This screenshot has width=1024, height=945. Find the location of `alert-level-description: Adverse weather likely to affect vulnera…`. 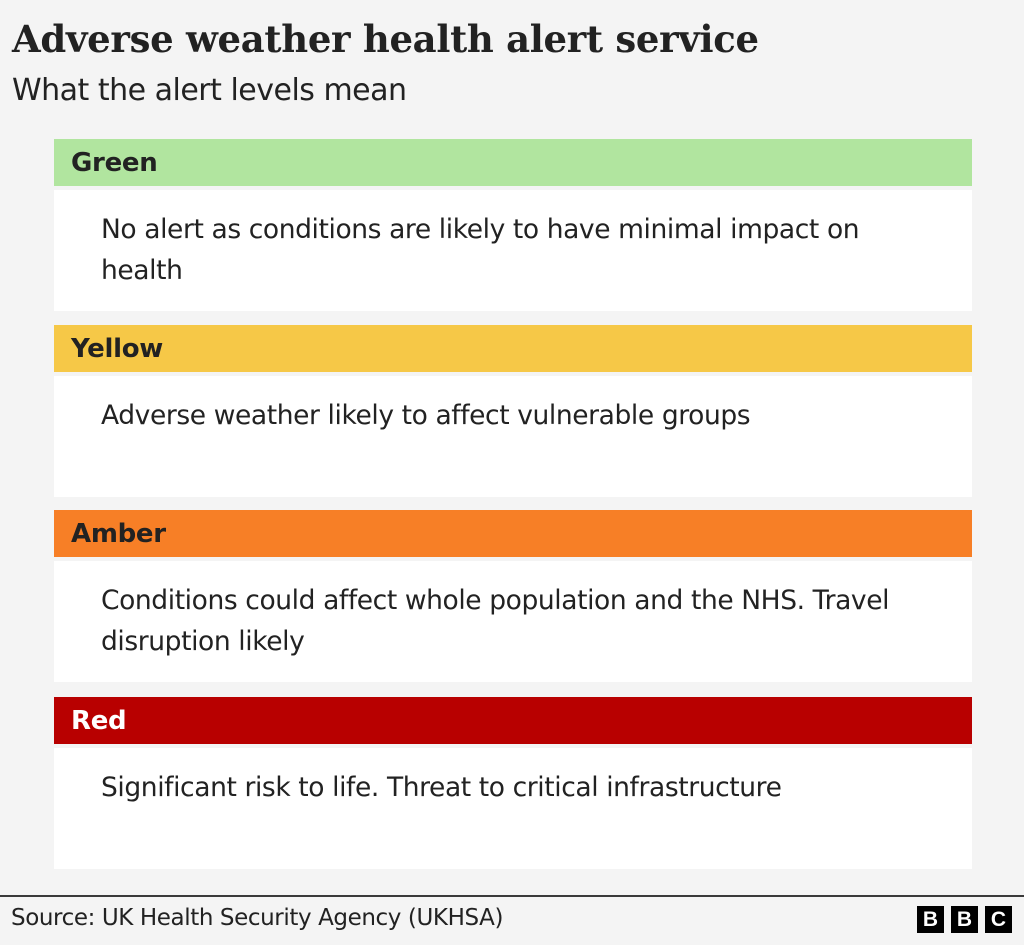

alert-level-description: Adverse weather likely to affect vulnera… is located at coordinates (513, 436).